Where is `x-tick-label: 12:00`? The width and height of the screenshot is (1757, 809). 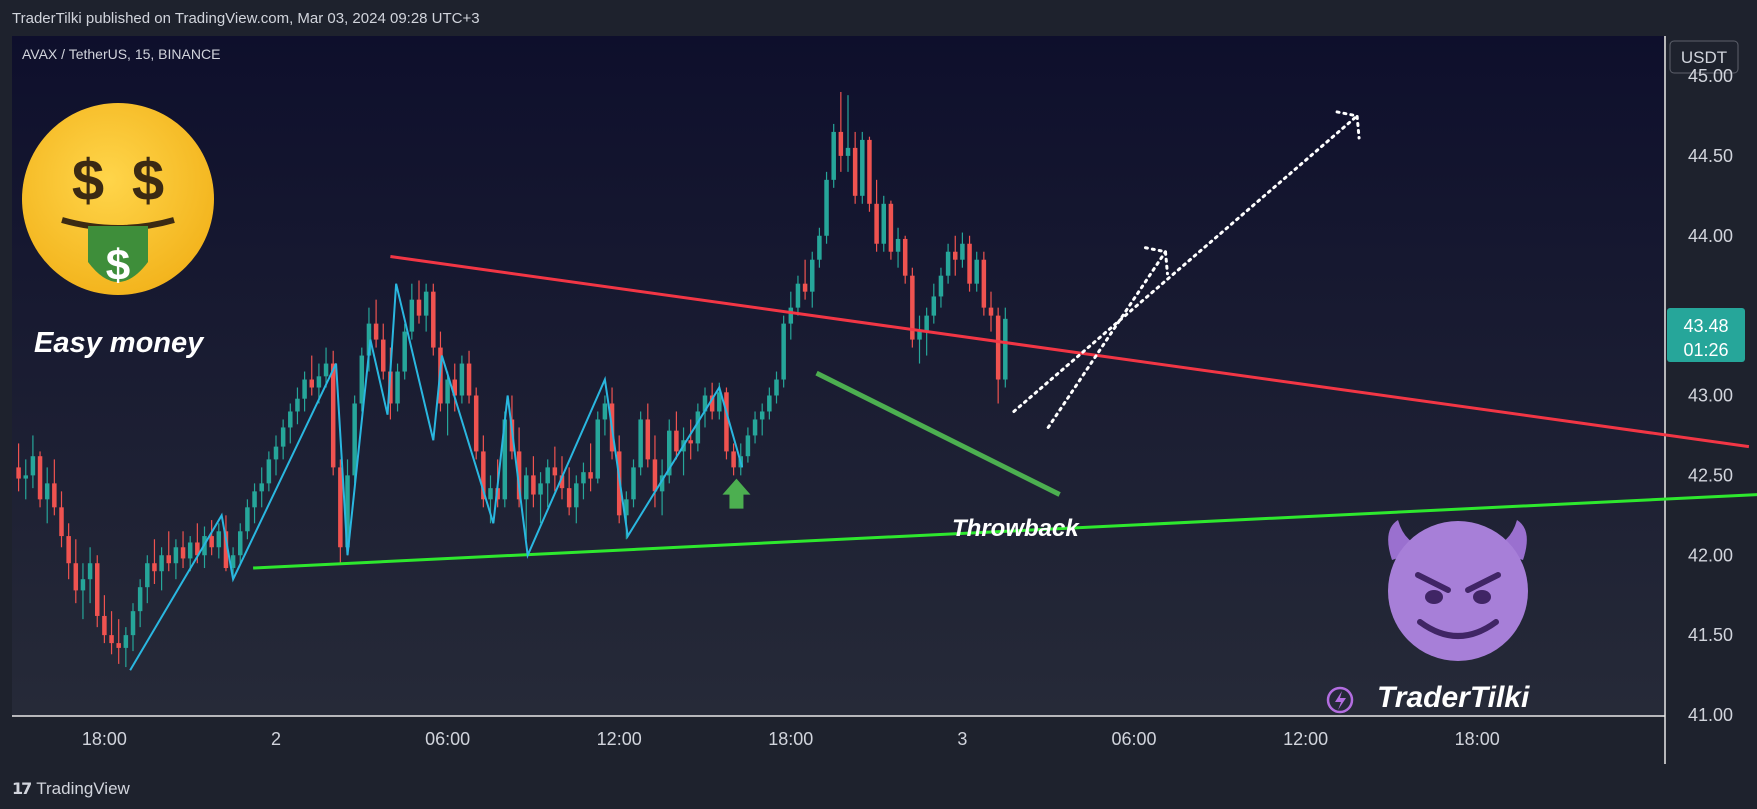
x-tick-label: 12:00 is located at coordinates (1305, 739).